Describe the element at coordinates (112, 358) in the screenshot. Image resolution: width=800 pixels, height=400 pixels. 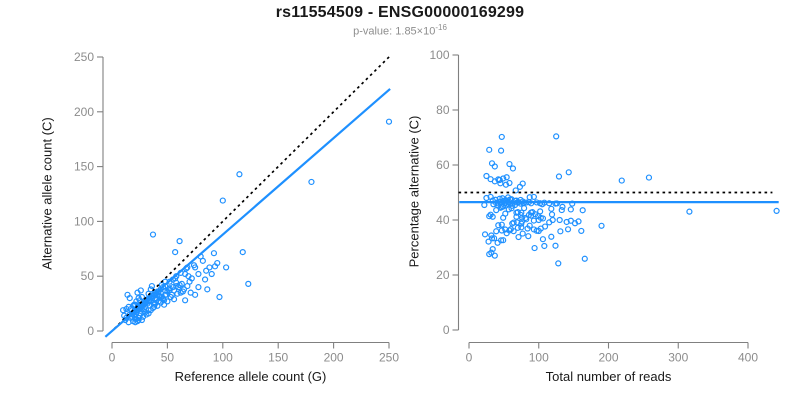
I see `left-x-tick-label: 0` at that location.